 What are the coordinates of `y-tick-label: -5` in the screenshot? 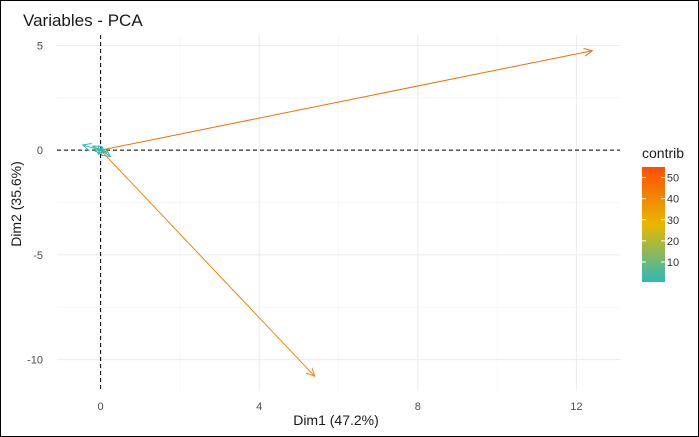 It's located at (38, 256).